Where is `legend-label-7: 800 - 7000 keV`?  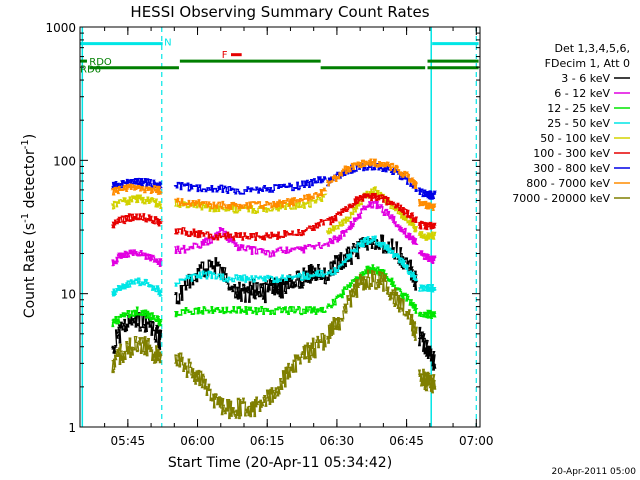 legend-label-7: 800 - 7000 keV is located at coordinates (568, 183).